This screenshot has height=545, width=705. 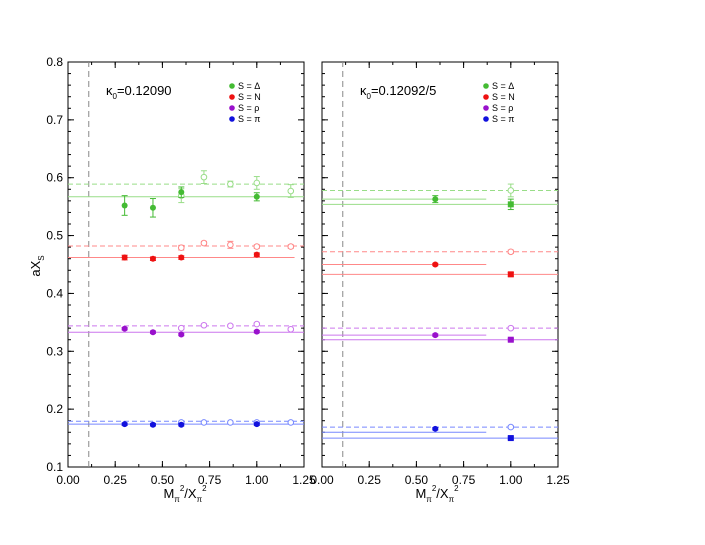 What do you see at coordinates (54, 467) in the screenshot?
I see `y-tick-label: 0.1` at bounding box center [54, 467].